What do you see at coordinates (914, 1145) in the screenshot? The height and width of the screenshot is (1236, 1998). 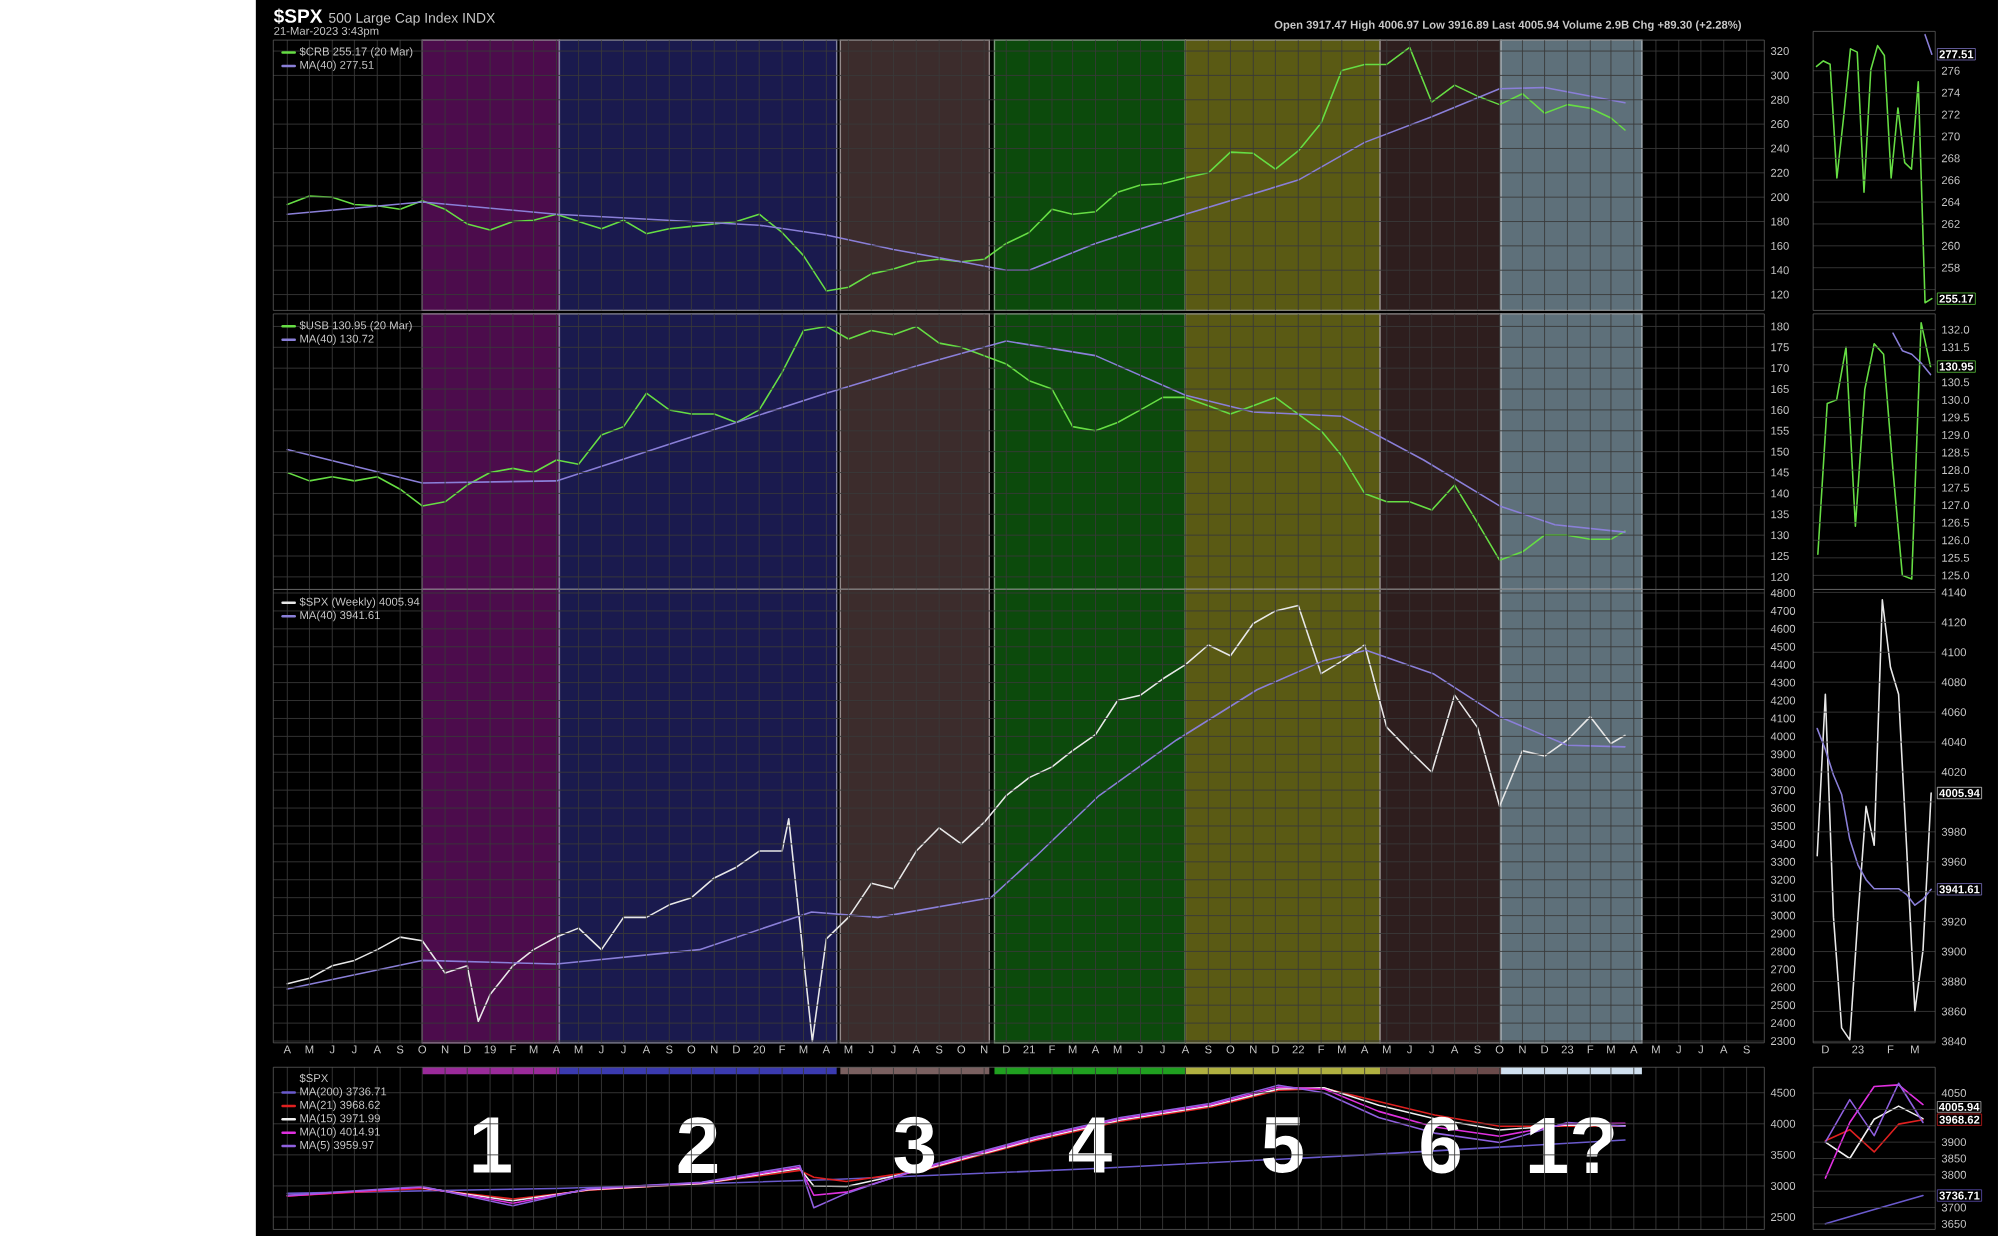 I see `band-label: 3` at bounding box center [914, 1145].